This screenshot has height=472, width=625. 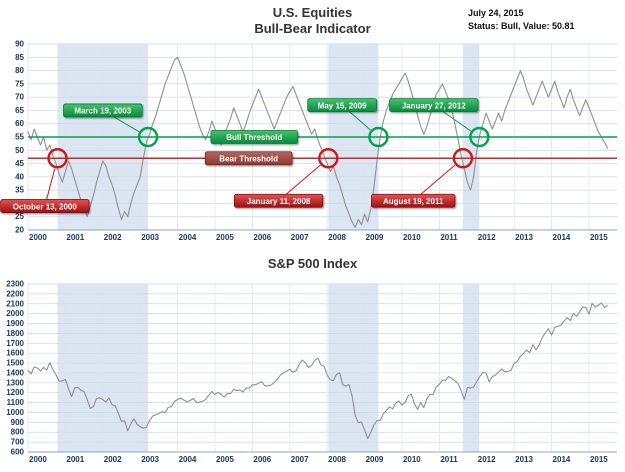 I want to click on y-tick-label: 65, so click(x=19, y=110).